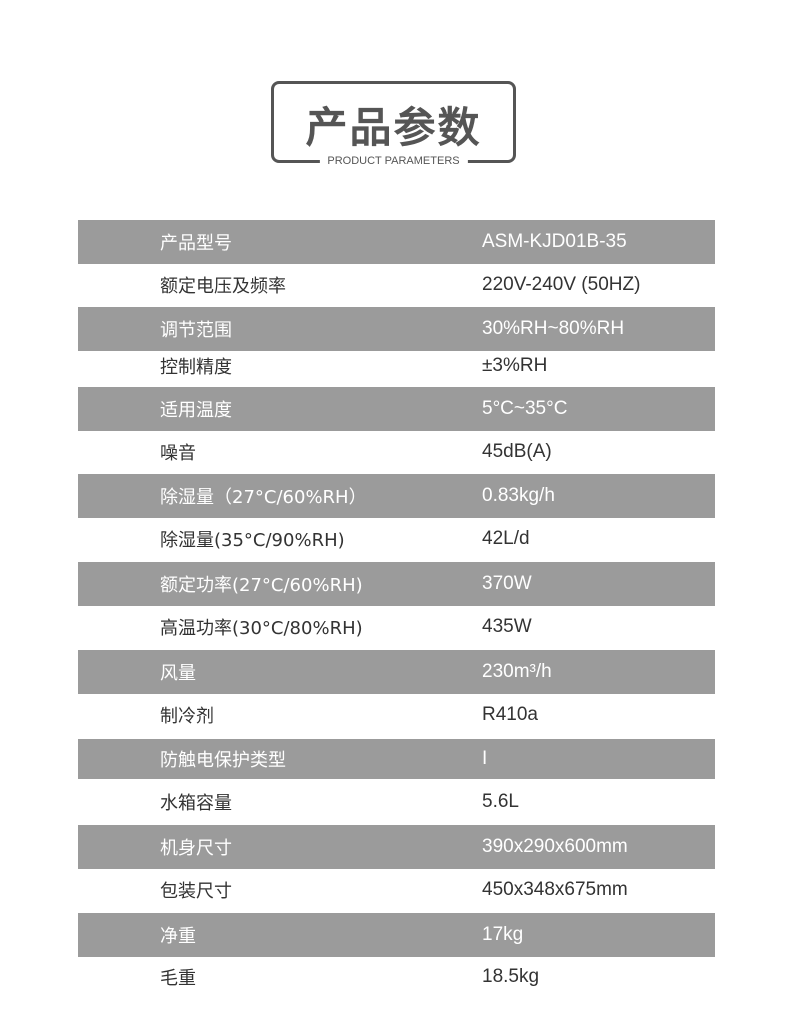 The height and width of the screenshot is (1021, 790). Describe the element at coordinates (396, 539) in the screenshot. I see `table-row: 除湿量(35°C/90%RH) 42L/d` at that location.